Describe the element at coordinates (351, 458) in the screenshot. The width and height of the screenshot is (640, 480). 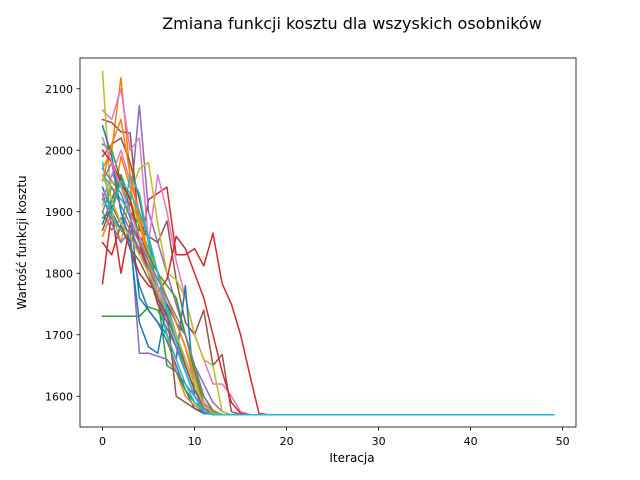
I see `x-axis-label: Iteracja` at that location.